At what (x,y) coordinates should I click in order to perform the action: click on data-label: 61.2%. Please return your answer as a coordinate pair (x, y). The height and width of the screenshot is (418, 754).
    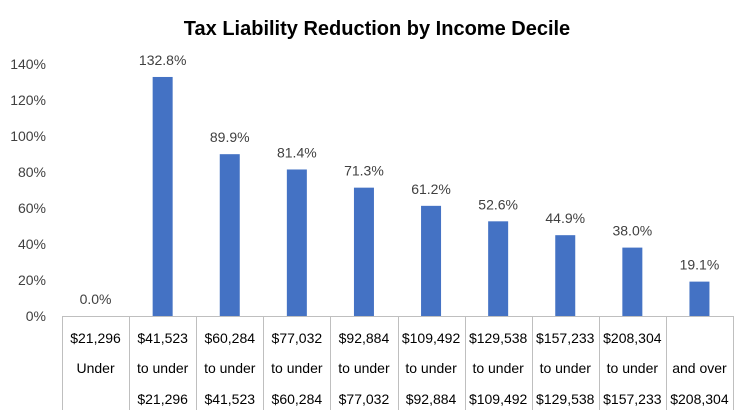
    Looking at the image, I should click on (431, 189).